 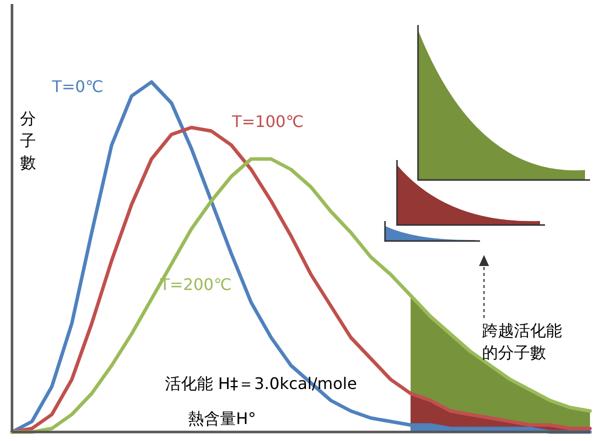 What do you see at coordinates (28, 140) in the screenshot?
I see `y-axis-title: 分子數` at bounding box center [28, 140].